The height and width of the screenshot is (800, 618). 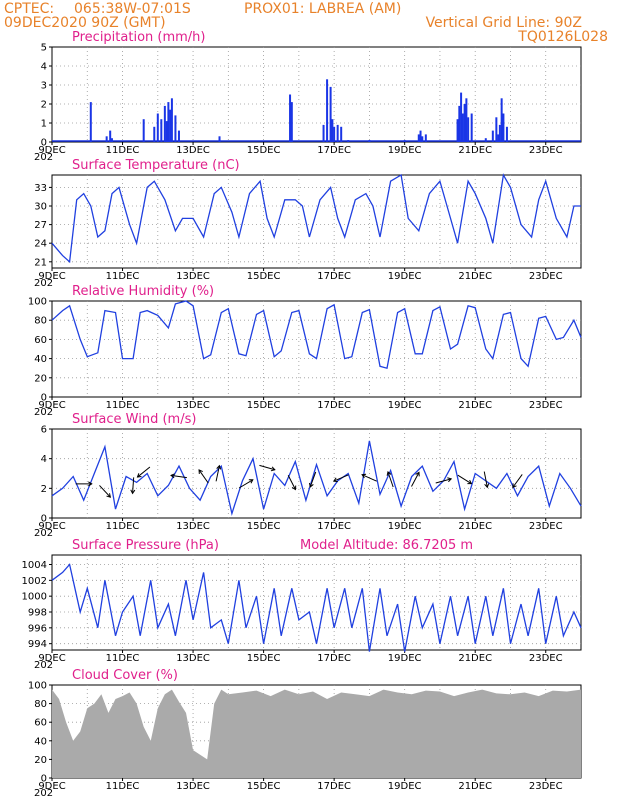 What do you see at coordinates (44, 519) in the screenshot?
I see `y-tick-label: 0` at bounding box center [44, 519].